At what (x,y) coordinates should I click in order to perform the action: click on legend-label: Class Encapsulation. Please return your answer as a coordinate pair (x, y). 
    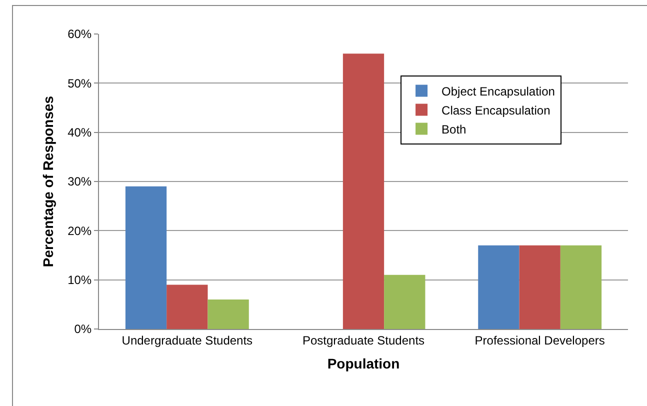
    Looking at the image, I should click on (496, 110).